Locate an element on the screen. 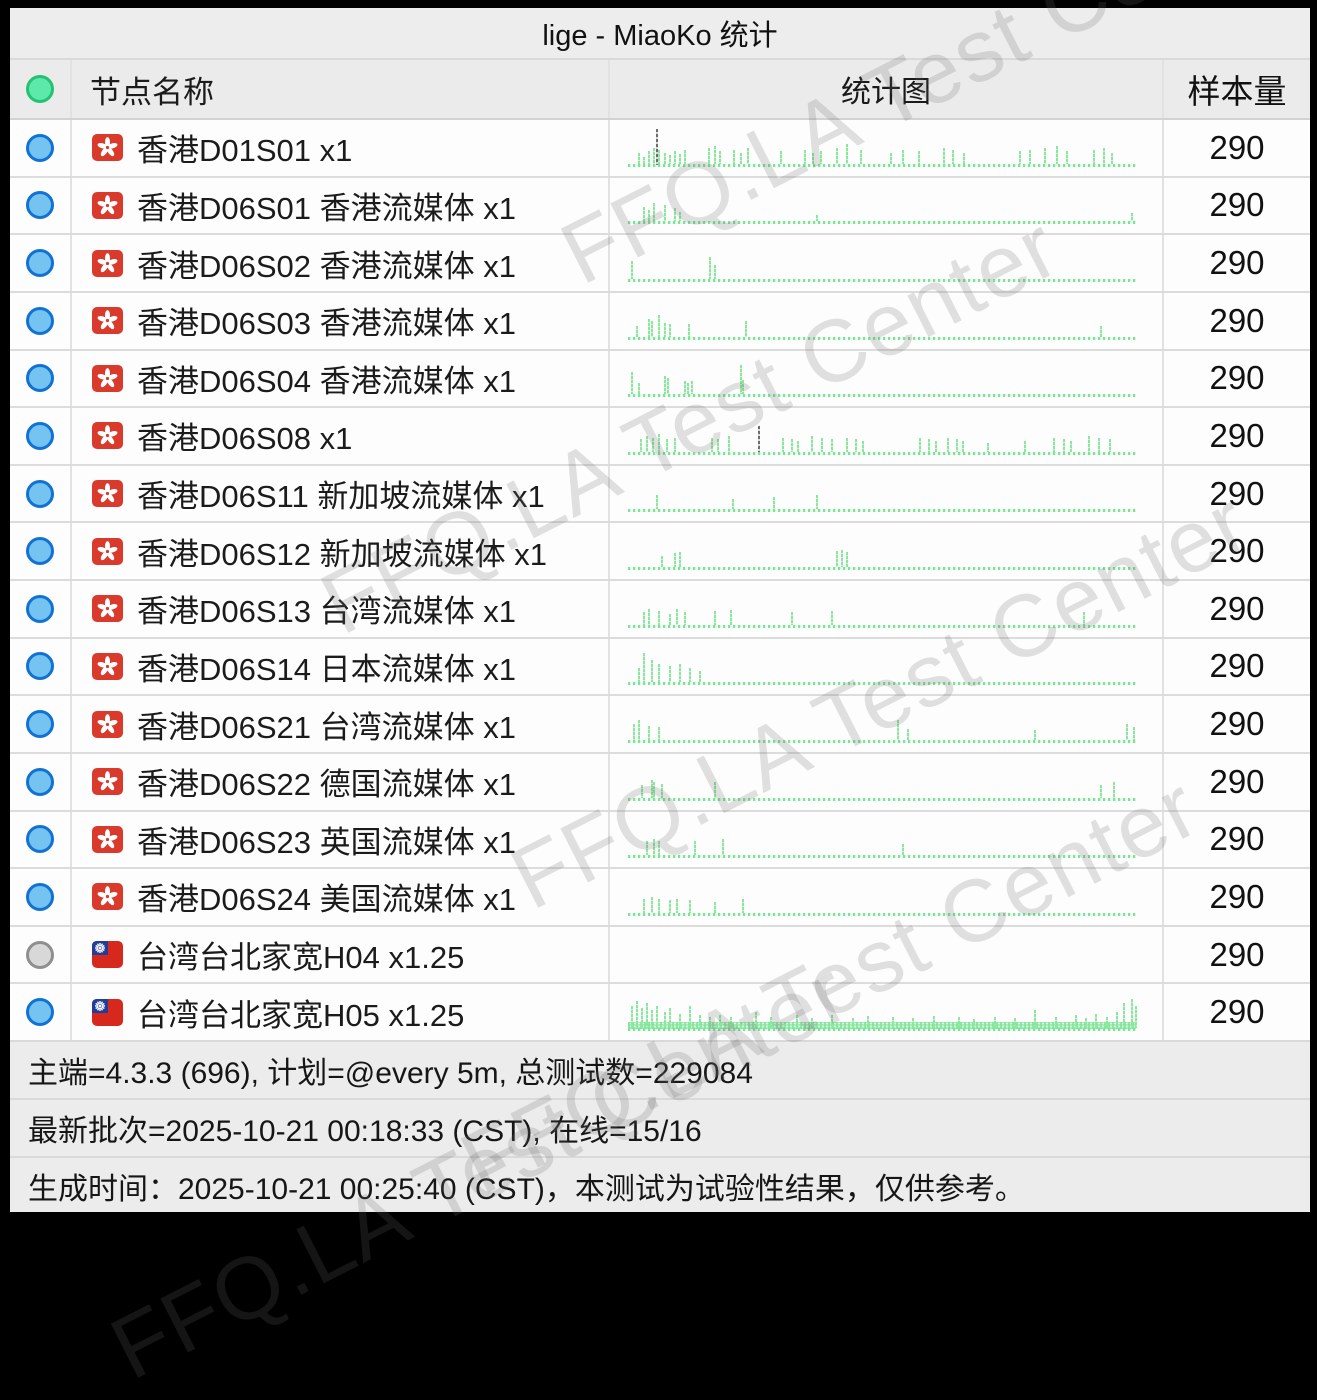 The height and width of the screenshot is (1400, 1317). name-cell: 香港D06S14 日本流媒体 x1 is located at coordinates (341, 666).